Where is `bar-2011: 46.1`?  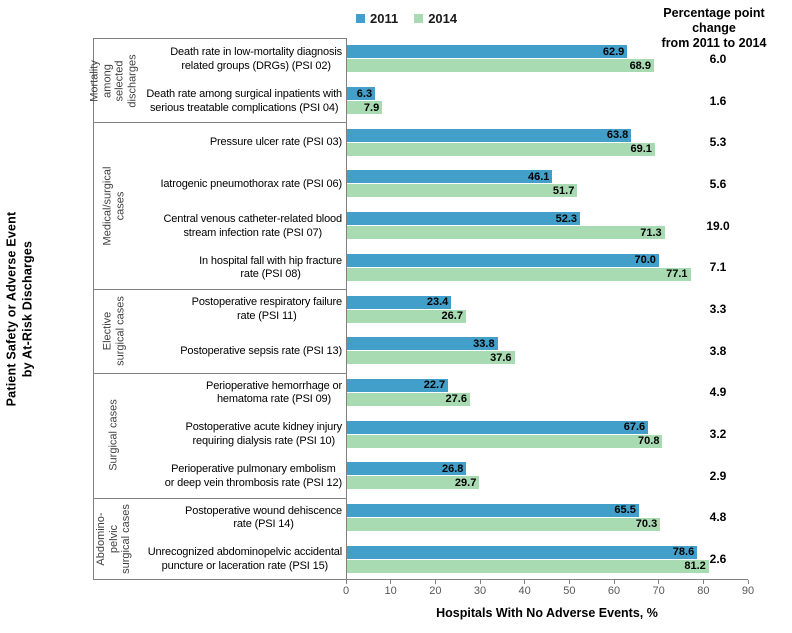 bar-2011: 46.1 is located at coordinates (450, 177).